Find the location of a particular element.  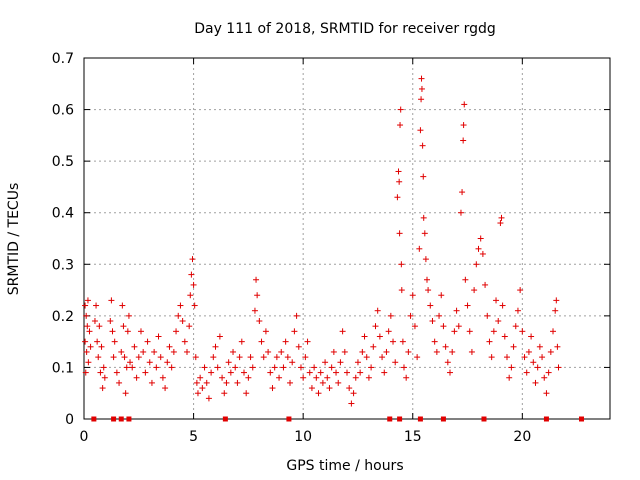

x-axis-label: GPS time / hours is located at coordinates (344, 466).